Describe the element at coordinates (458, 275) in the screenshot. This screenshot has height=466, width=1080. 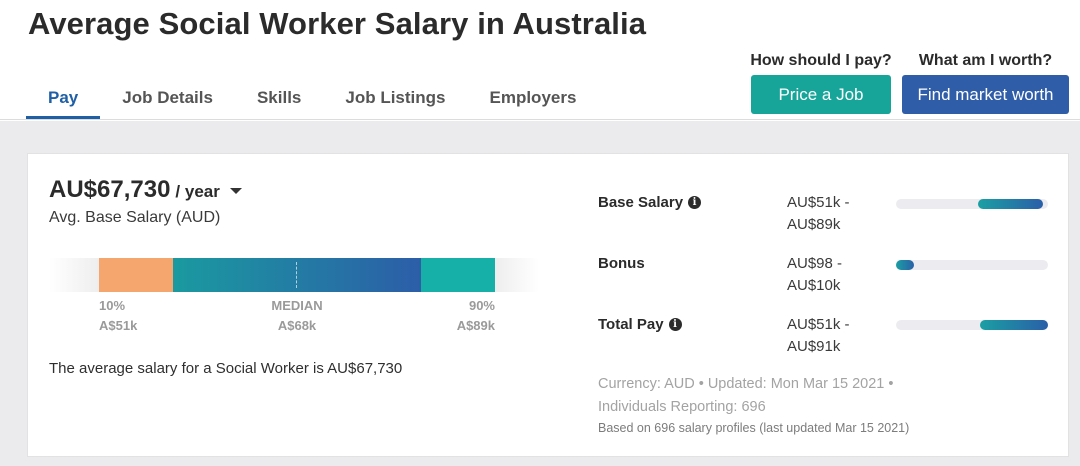
I see `bar-segment-high` at that location.